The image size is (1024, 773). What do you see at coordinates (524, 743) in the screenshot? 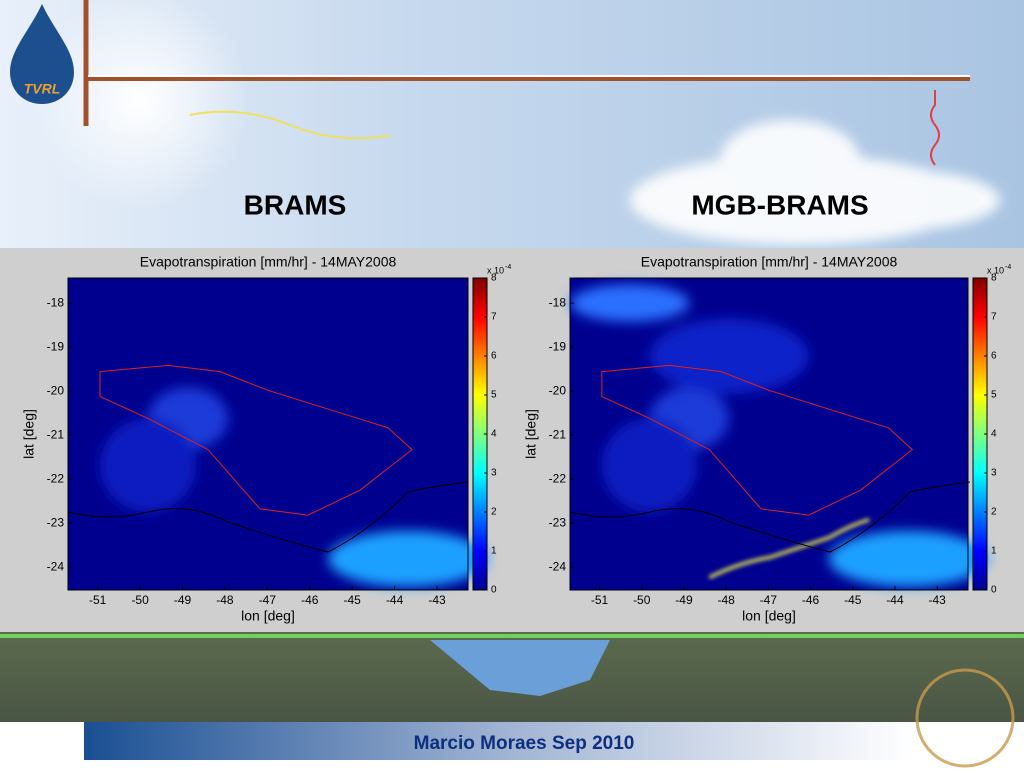
I see `footer: Marcio Moraes Sep 2010` at bounding box center [524, 743].